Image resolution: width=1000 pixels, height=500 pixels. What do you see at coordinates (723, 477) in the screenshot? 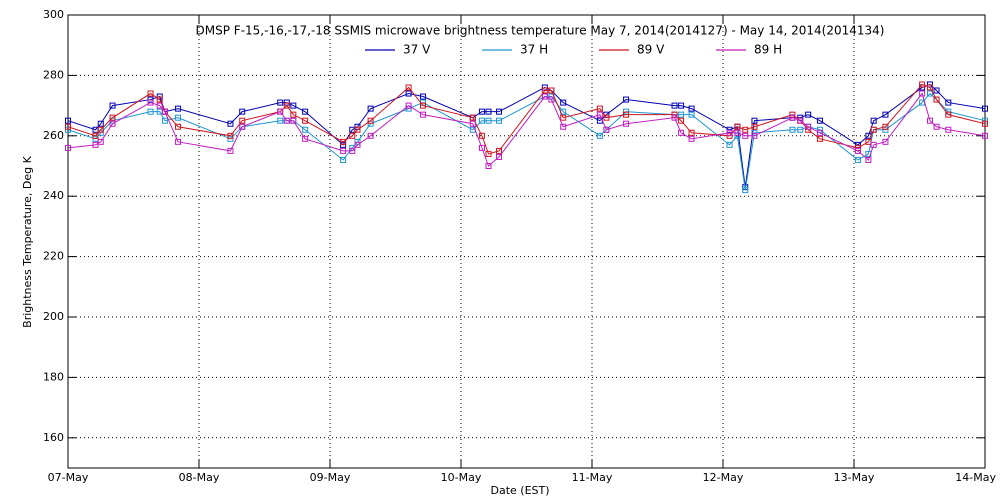
I see `x-tick-label: 12-May` at bounding box center [723, 477].